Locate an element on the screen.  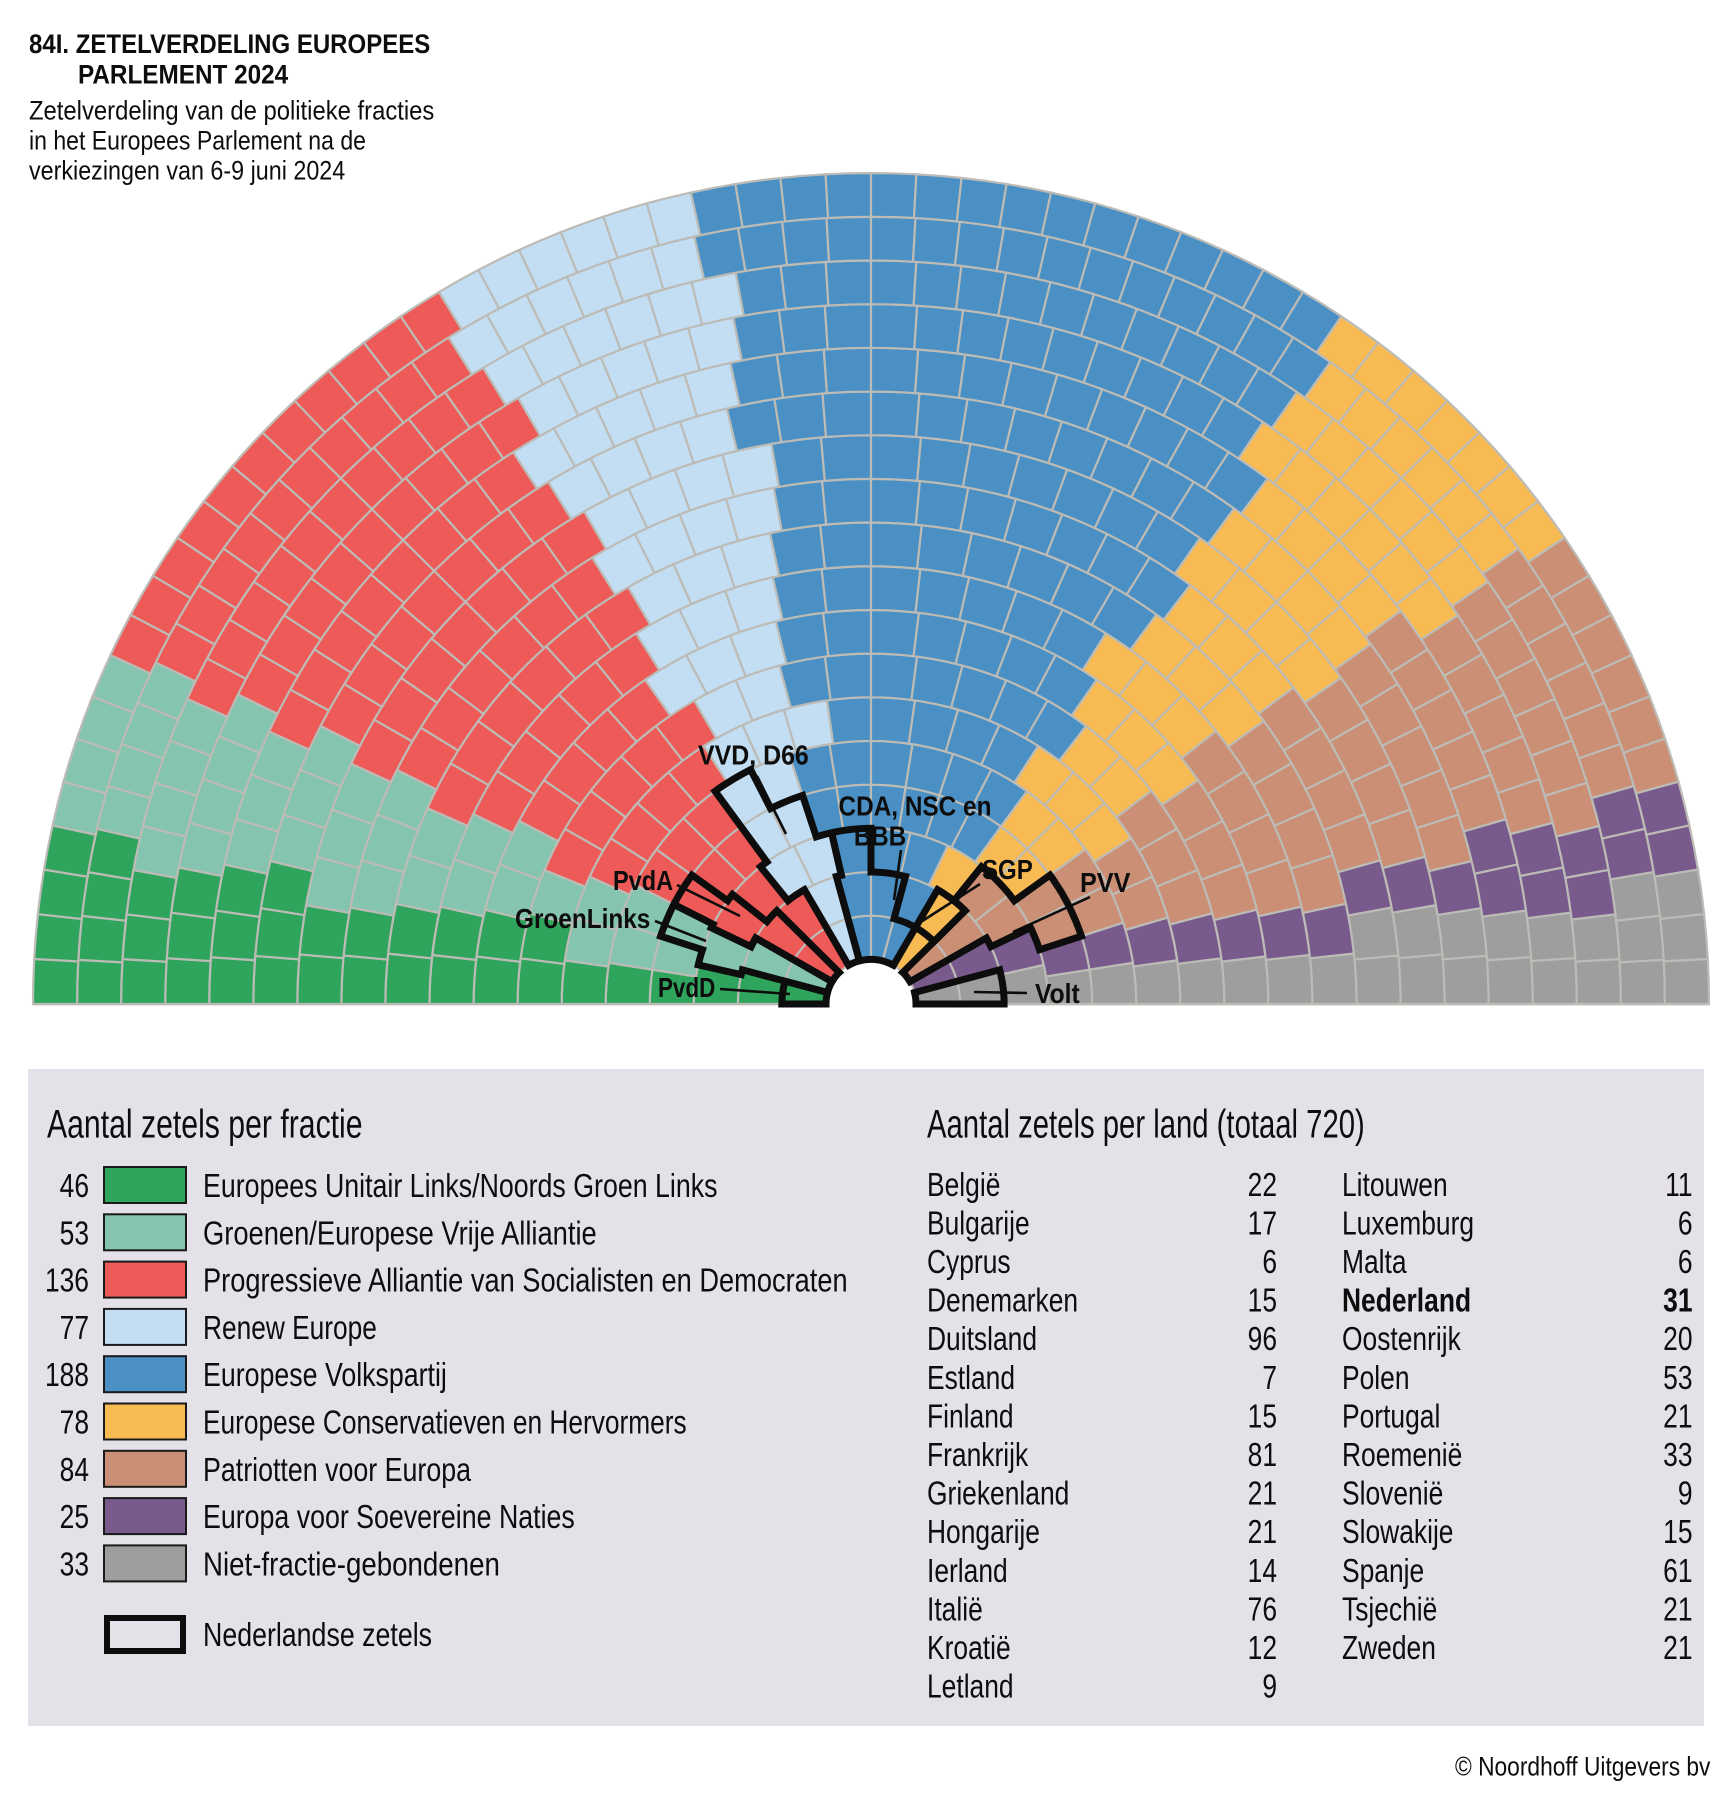
svg-text: 11 is located at coordinates (1678, 1185).